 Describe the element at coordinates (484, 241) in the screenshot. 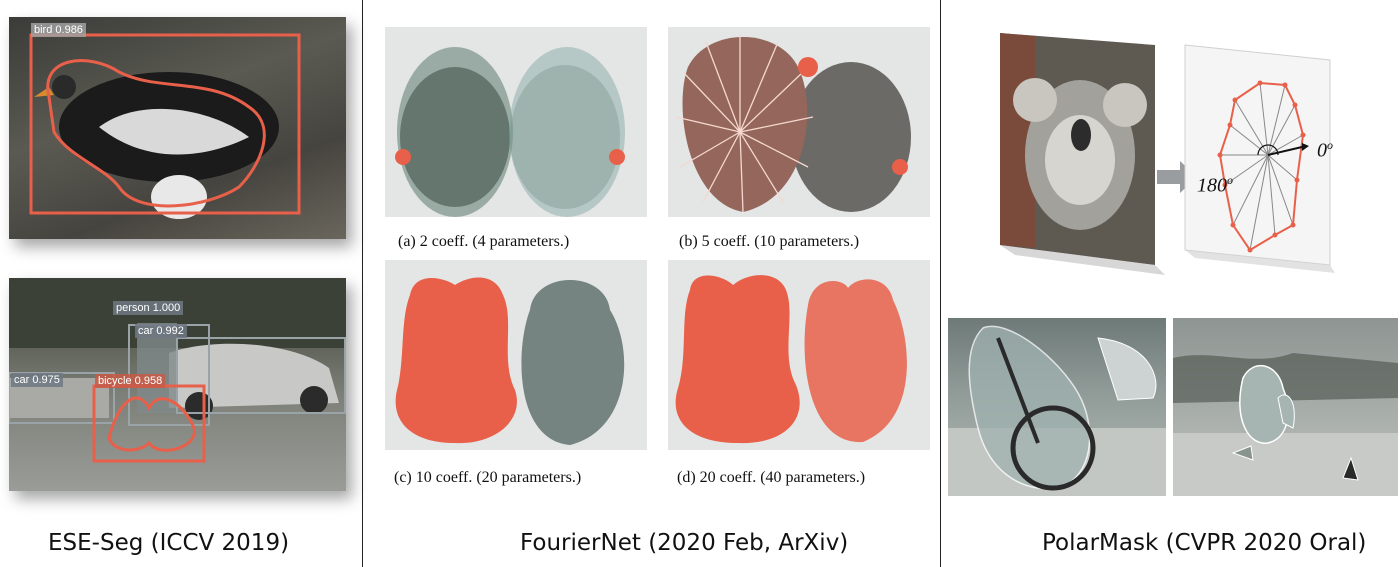

I see `fouriernet-caption-a: (a) 2 coeff. (4 parameters.)` at that location.